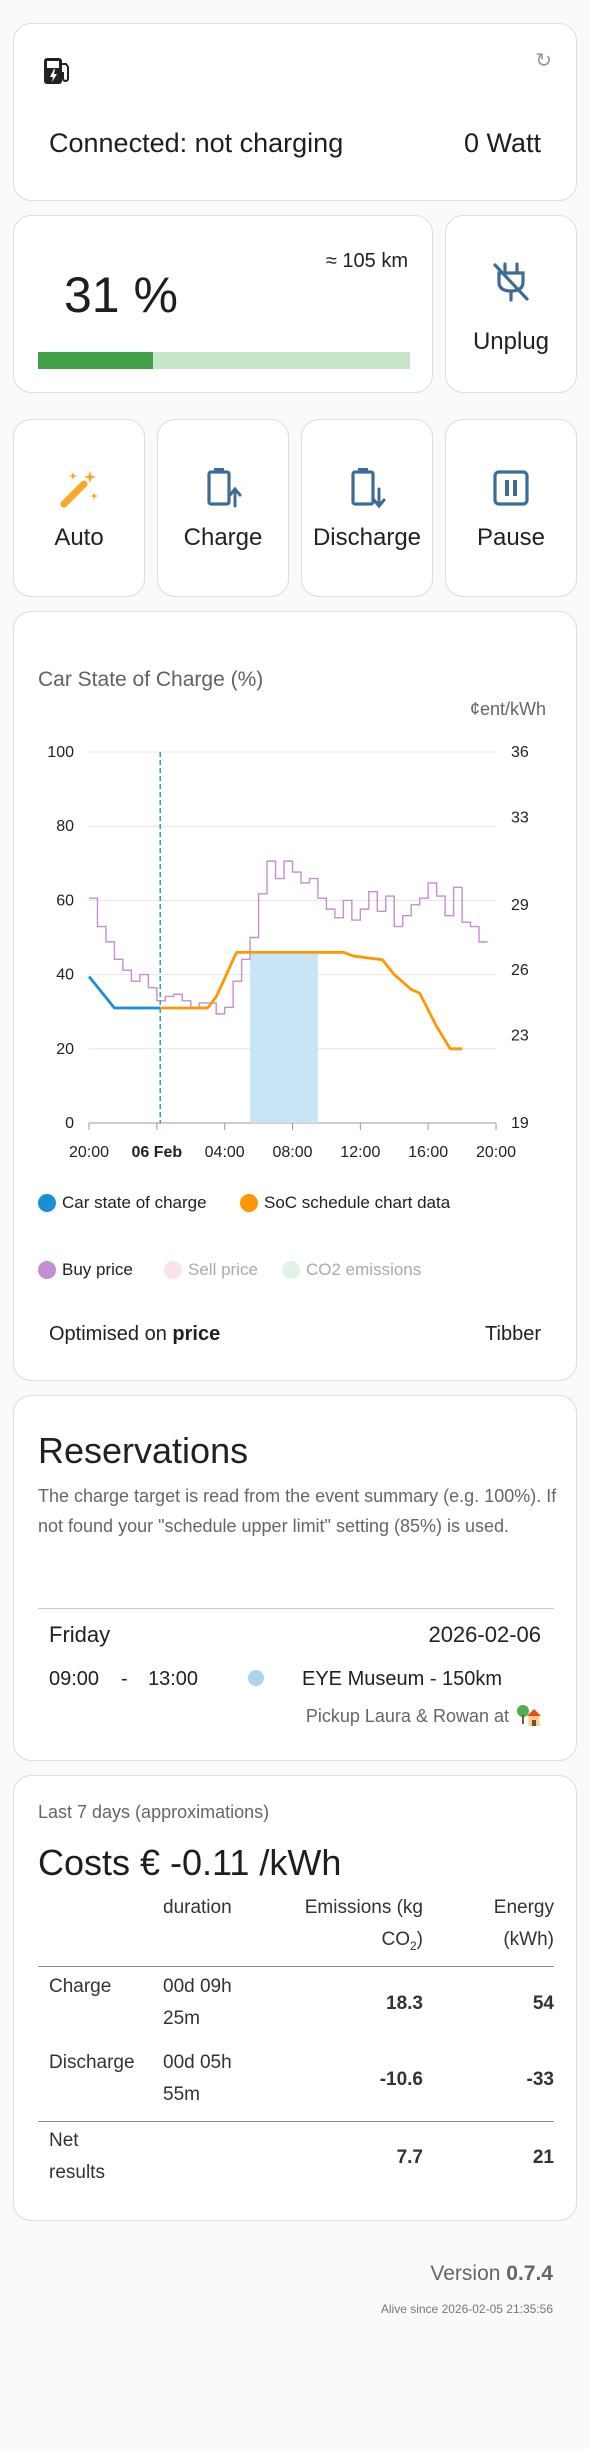  Describe the element at coordinates (367, 508) in the screenshot. I see `mode-button-discharge: Discharge` at that location.